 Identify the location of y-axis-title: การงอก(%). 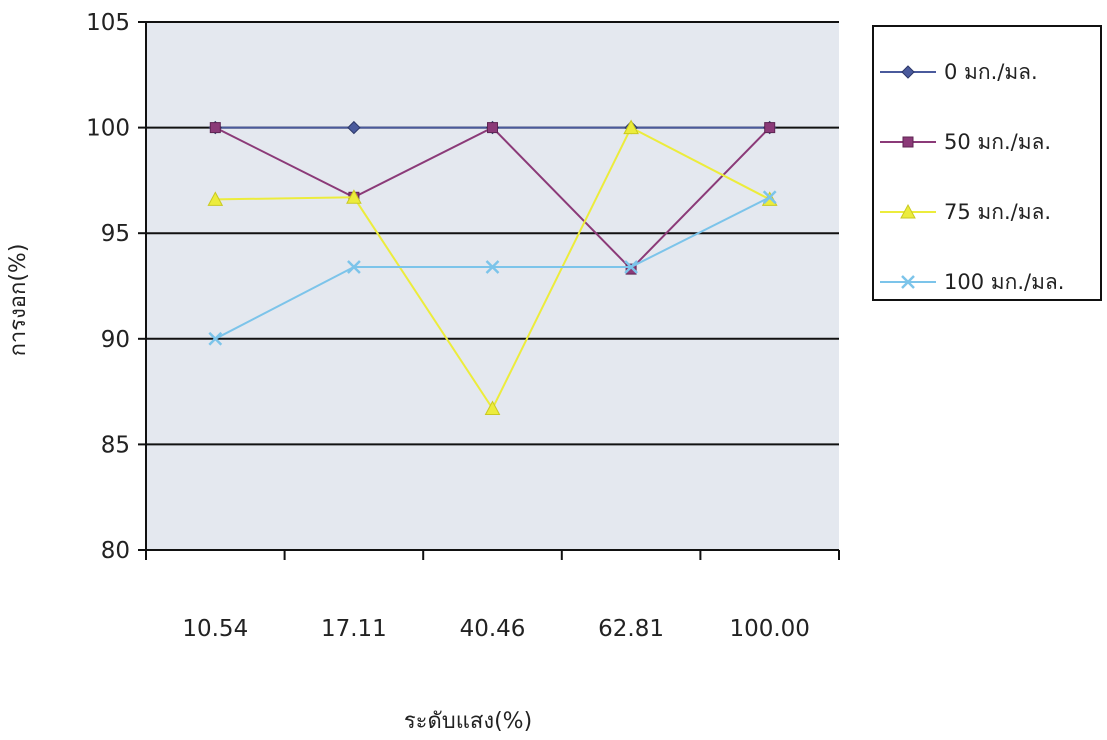
(18, 300).